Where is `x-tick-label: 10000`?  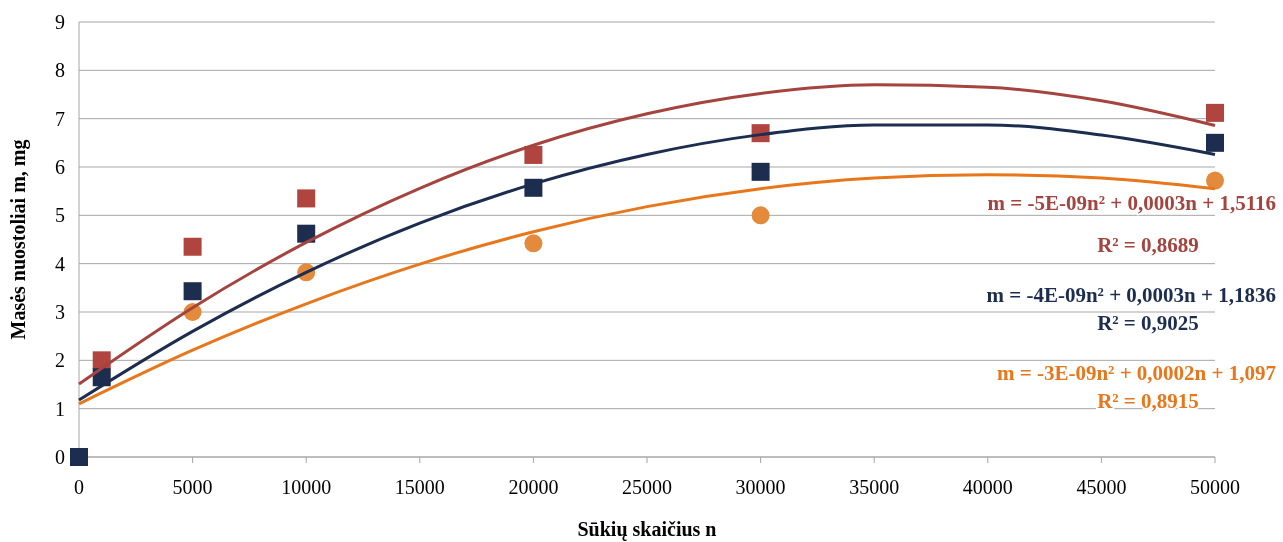 x-tick-label: 10000 is located at coordinates (306, 487).